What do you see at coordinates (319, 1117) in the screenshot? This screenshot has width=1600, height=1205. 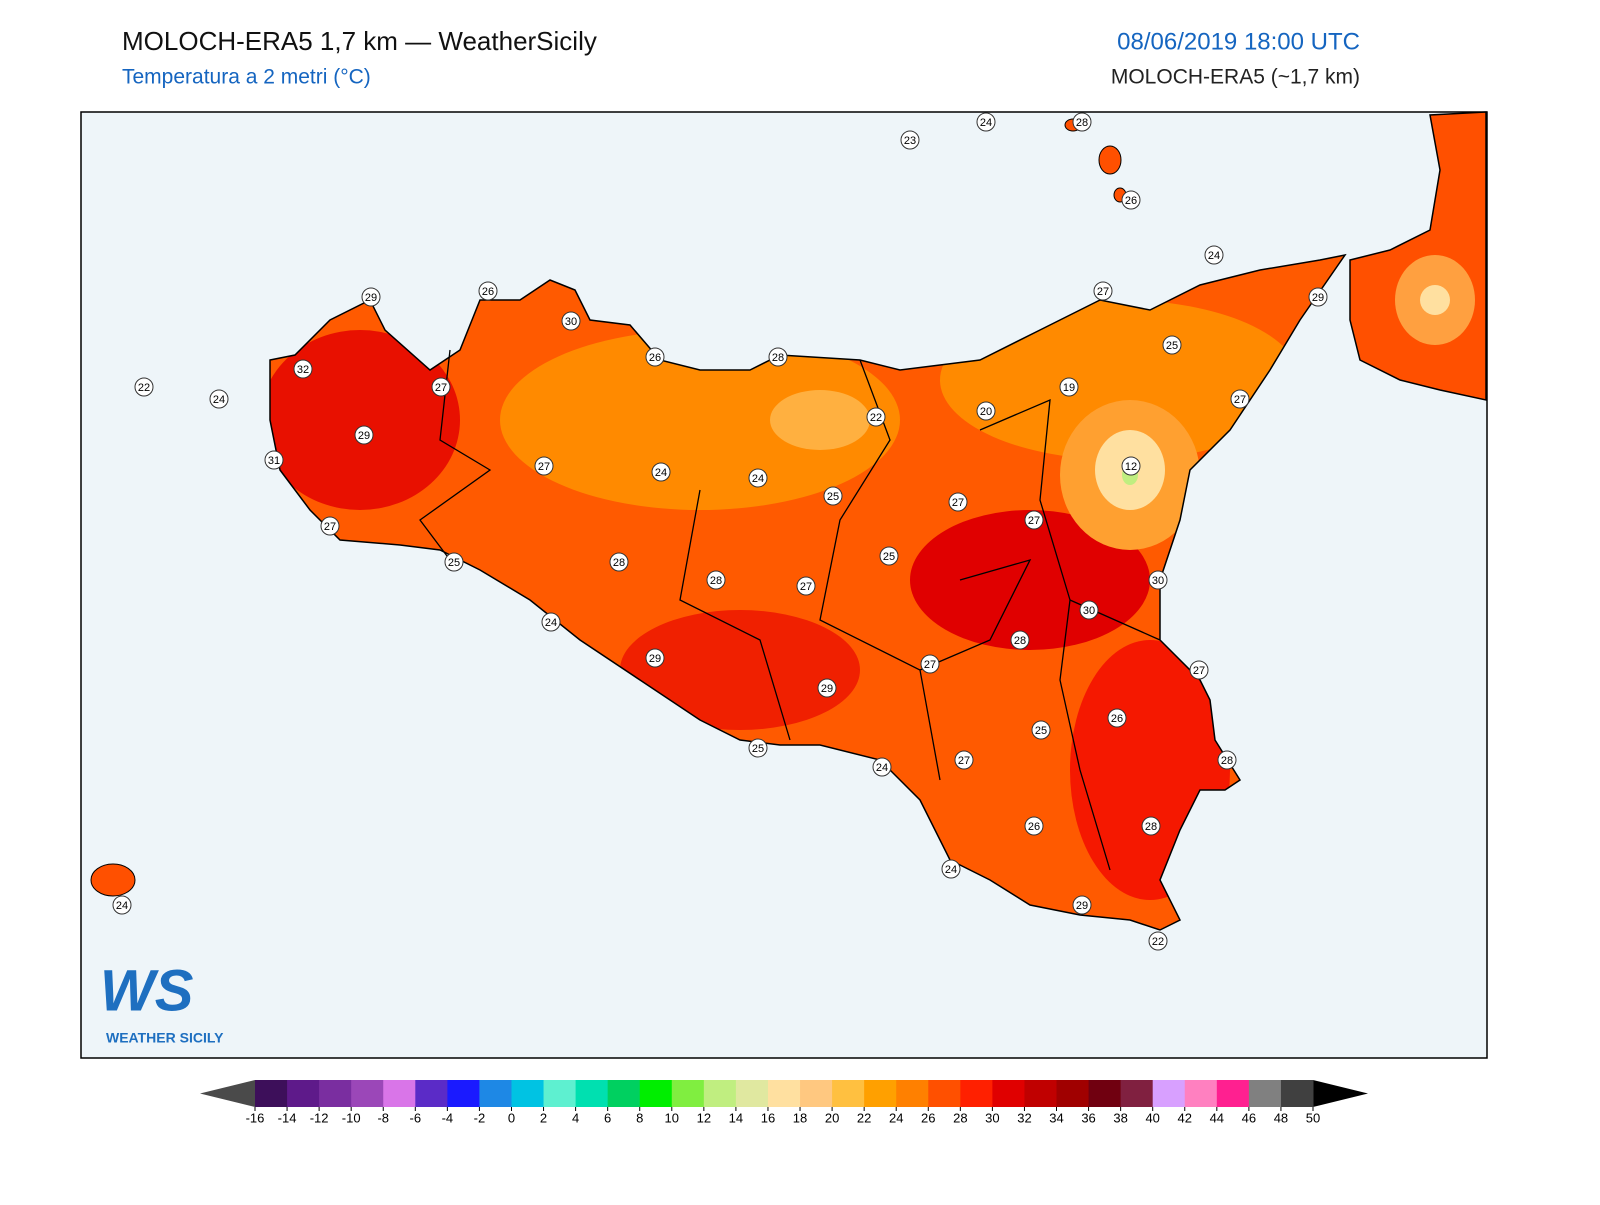 I see `colorbar-tick-label: -12` at bounding box center [319, 1117].